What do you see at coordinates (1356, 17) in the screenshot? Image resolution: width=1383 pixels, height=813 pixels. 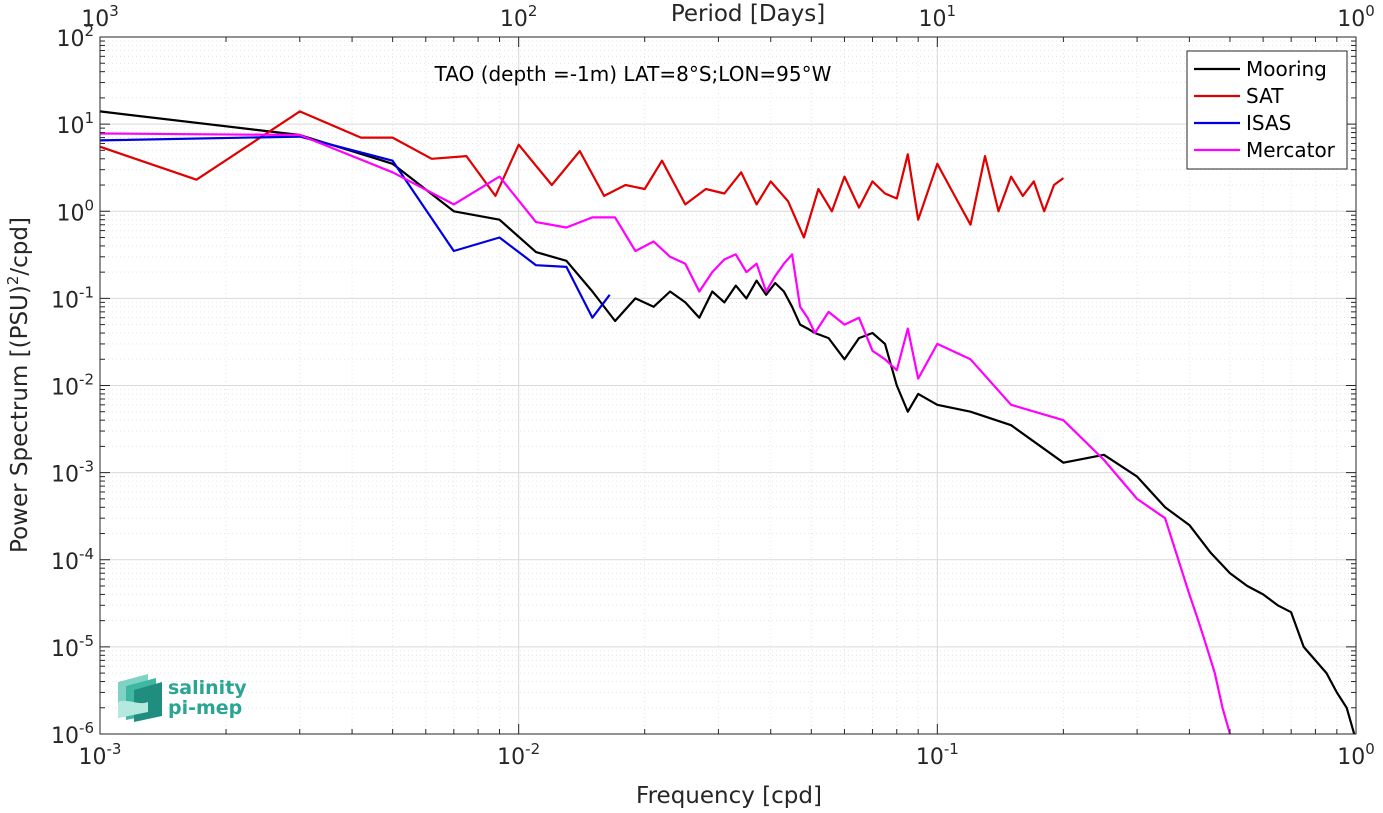 I see `top-x-tick-label: 10⁰` at bounding box center [1356, 17].